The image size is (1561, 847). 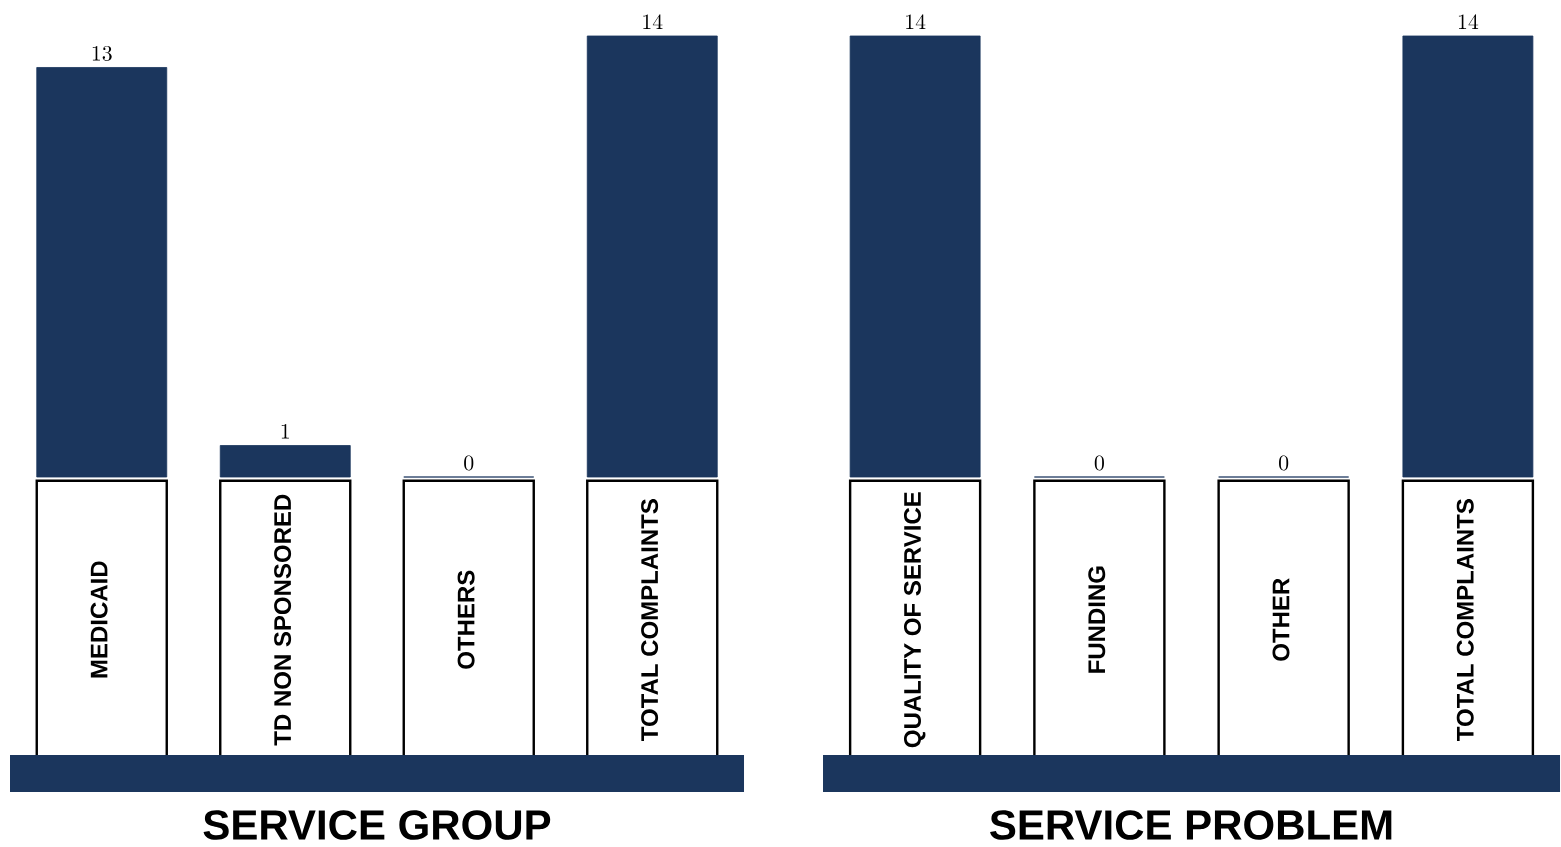 What do you see at coordinates (283, 620) in the screenshot?
I see `x-tick-label: TD NON SPONSORED` at bounding box center [283, 620].